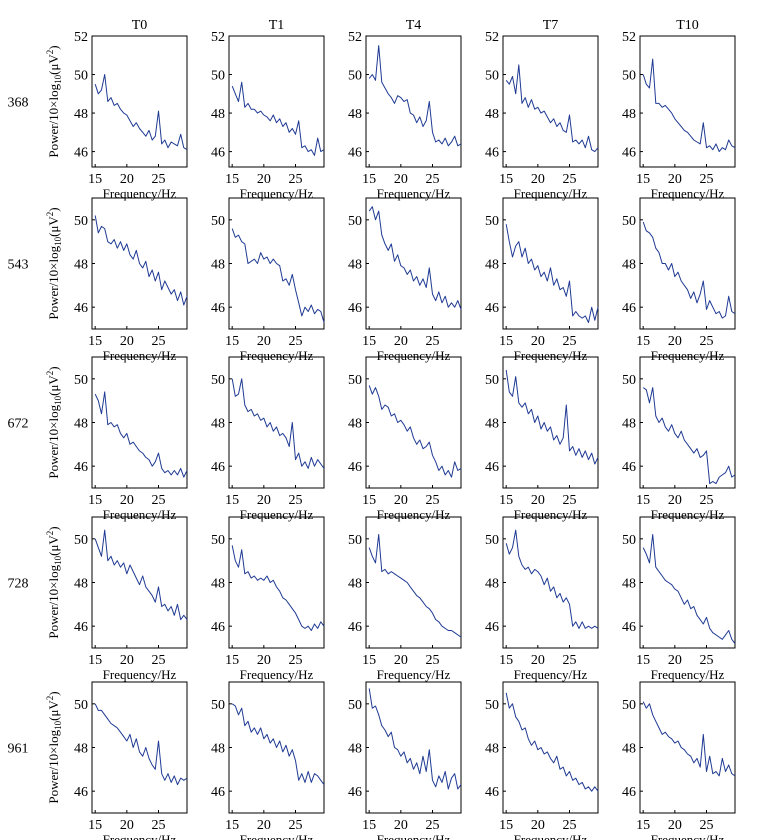 The height and width of the screenshot is (840, 778). Describe the element at coordinates (687, 263) in the screenshot. I see `panel-frame-543-T10` at that location.